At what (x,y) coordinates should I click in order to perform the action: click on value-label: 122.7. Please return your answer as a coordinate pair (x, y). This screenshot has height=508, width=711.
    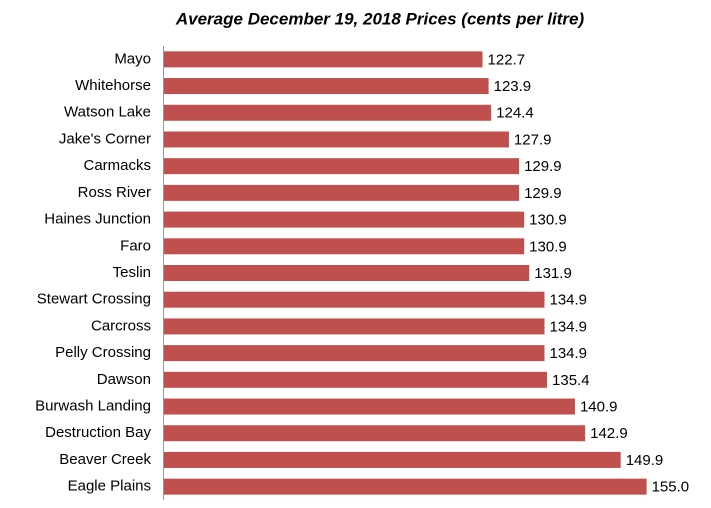
    Looking at the image, I should click on (507, 59).